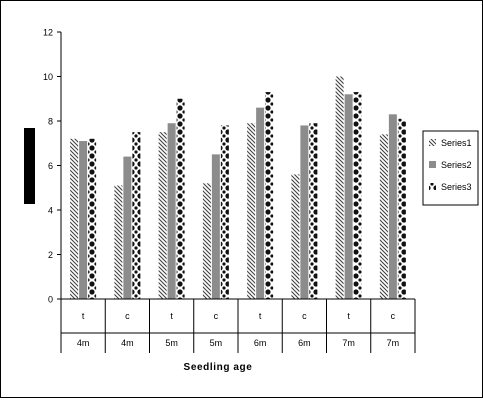 This screenshot has height=403, width=483. What do you see at coordinates (218, 367) in the screenshot?
I see `x-axis-title: Seedling age` at bounding box center [218, 367].